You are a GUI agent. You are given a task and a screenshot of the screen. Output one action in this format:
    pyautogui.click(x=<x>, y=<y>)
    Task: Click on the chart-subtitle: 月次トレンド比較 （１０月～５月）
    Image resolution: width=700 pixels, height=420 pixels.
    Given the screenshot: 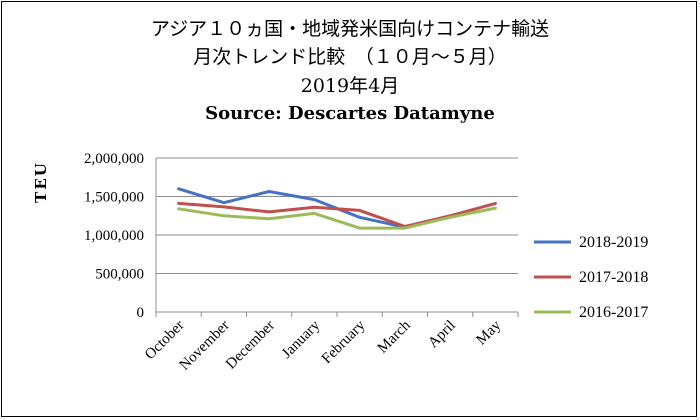 What is the action you would take?
    pyautogui.click(x=350, y=57)
    